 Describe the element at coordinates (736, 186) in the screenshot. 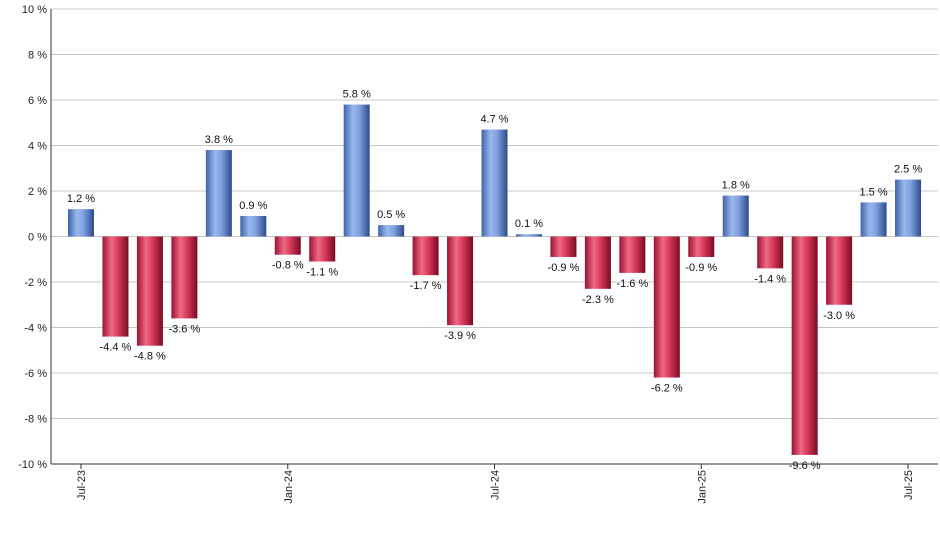

I see `data-label: 1.8 %` at that location.